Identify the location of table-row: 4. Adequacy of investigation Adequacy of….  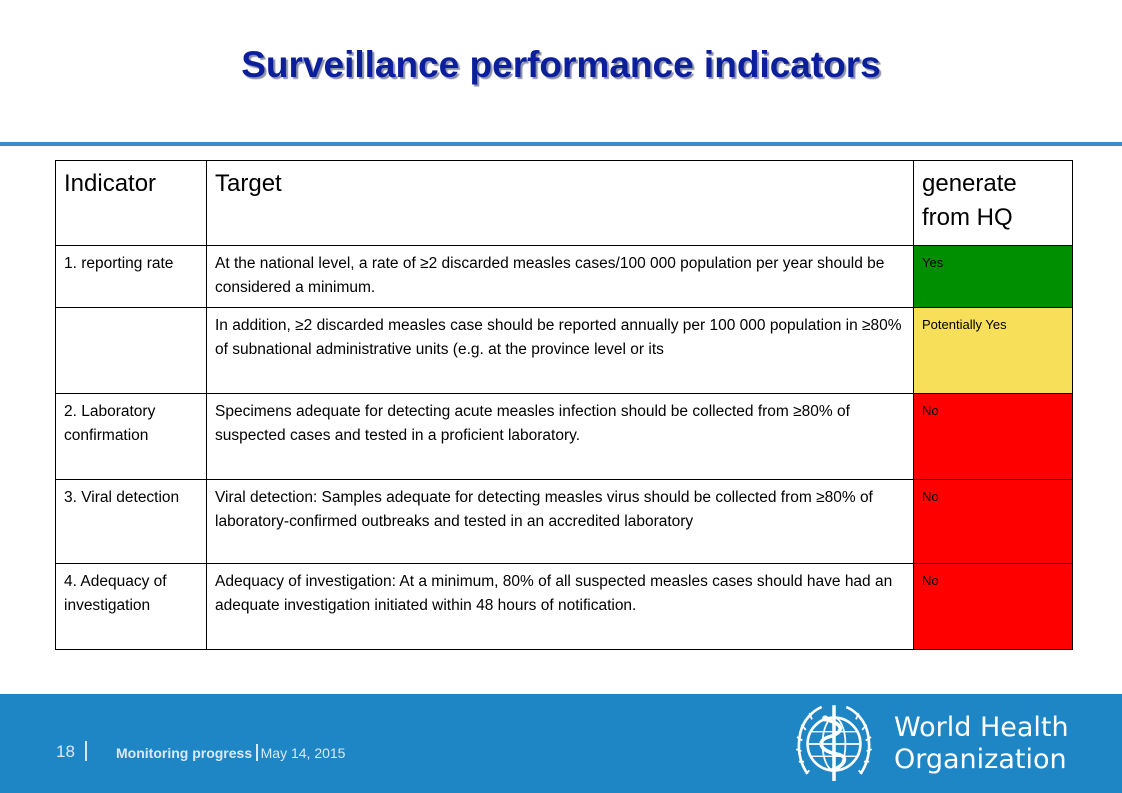
(564, 606).